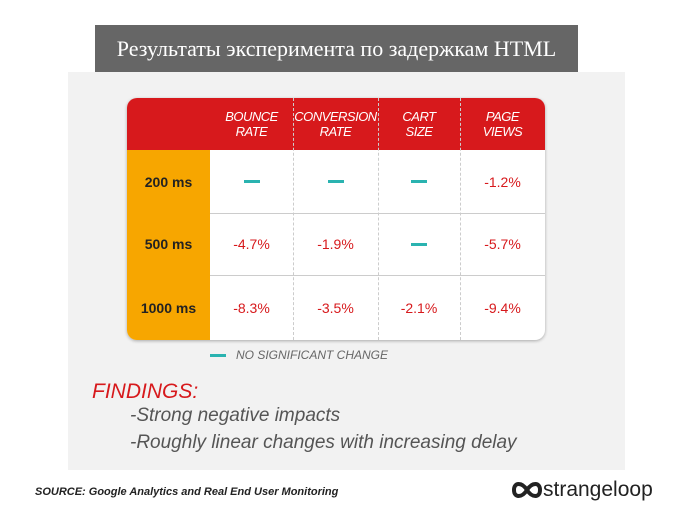  I want to click on row-label: 200 ms, so click(168, 181).